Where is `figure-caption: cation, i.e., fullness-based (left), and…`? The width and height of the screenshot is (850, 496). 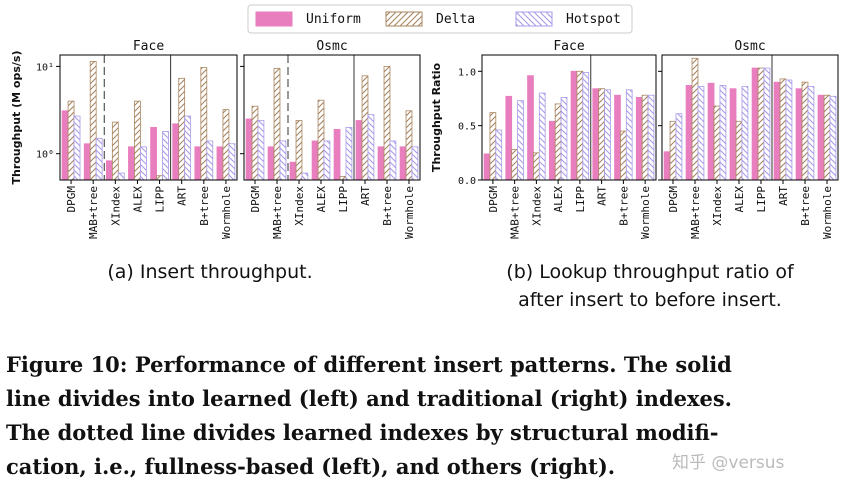 figure-caption: cation, i.e., fullness-based (left), and… is located at coordinates (310, 466).